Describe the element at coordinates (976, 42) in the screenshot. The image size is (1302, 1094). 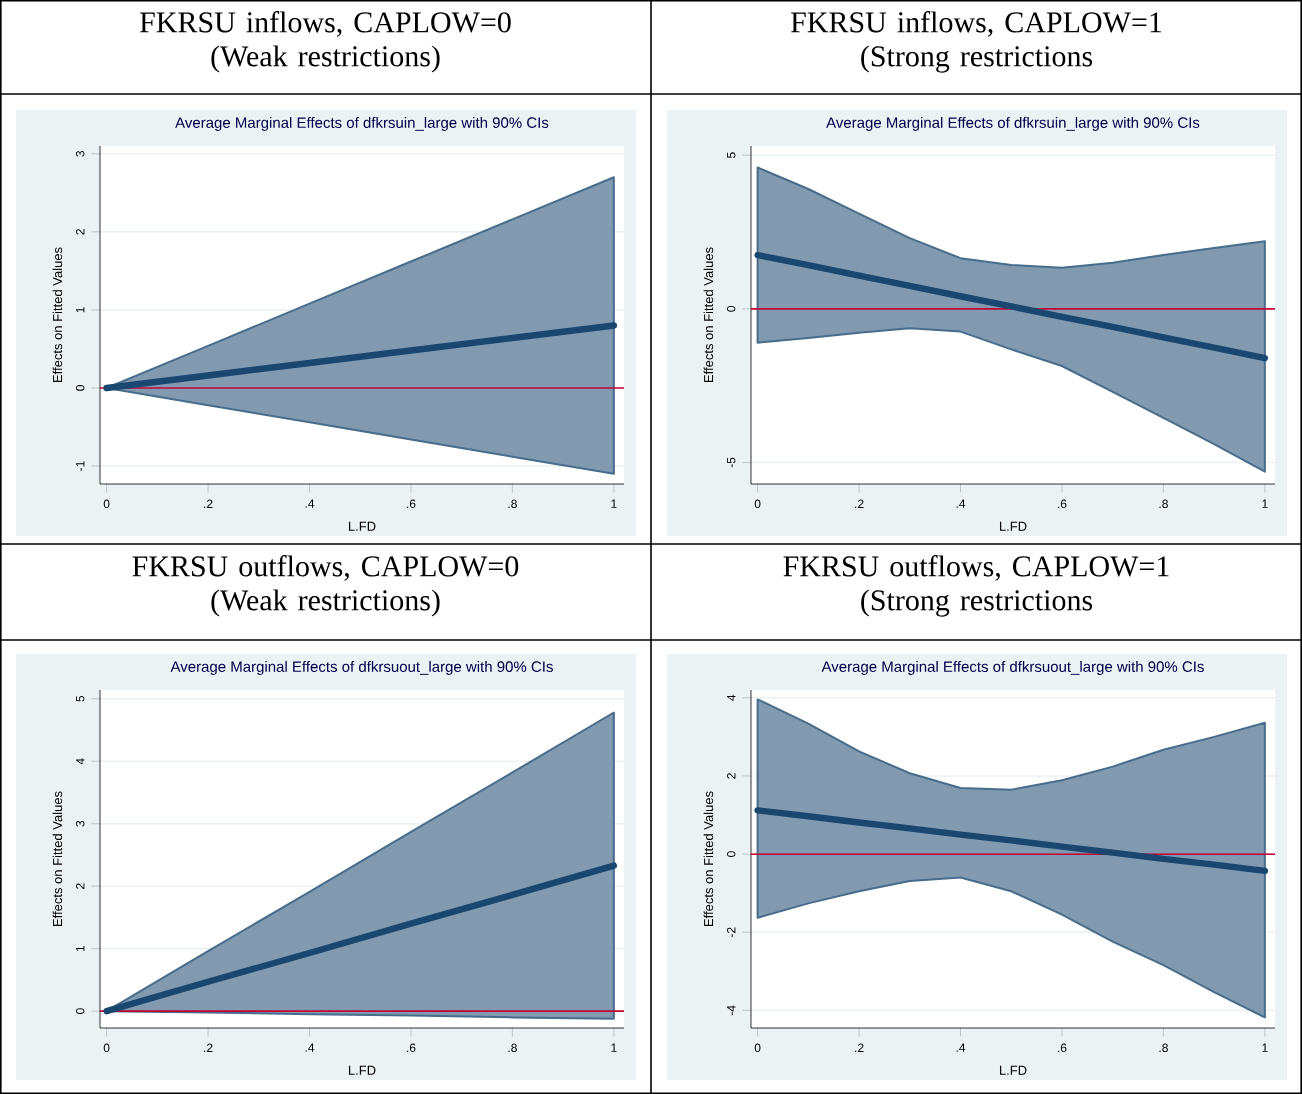
I see `chart-title: FKRSU inflows, CAPLOW=1 (Strong restrictions` at that location.